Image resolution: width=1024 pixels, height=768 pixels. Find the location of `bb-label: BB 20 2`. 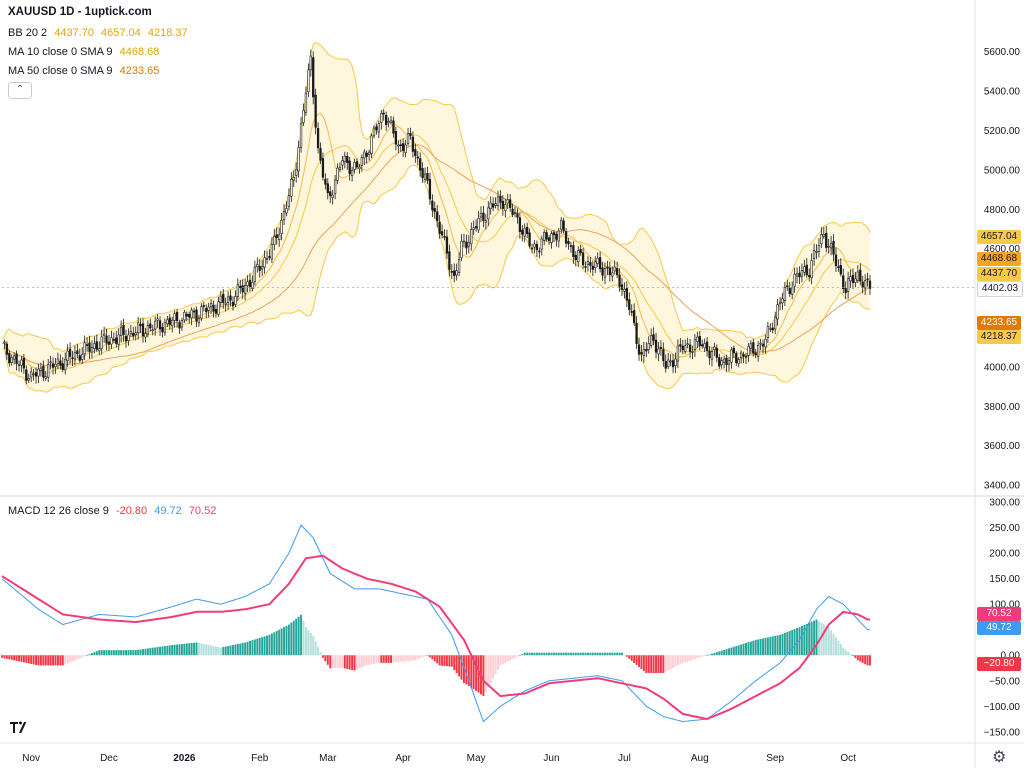

bb-label: BB 20 2 is located at coordinates (28, 33).